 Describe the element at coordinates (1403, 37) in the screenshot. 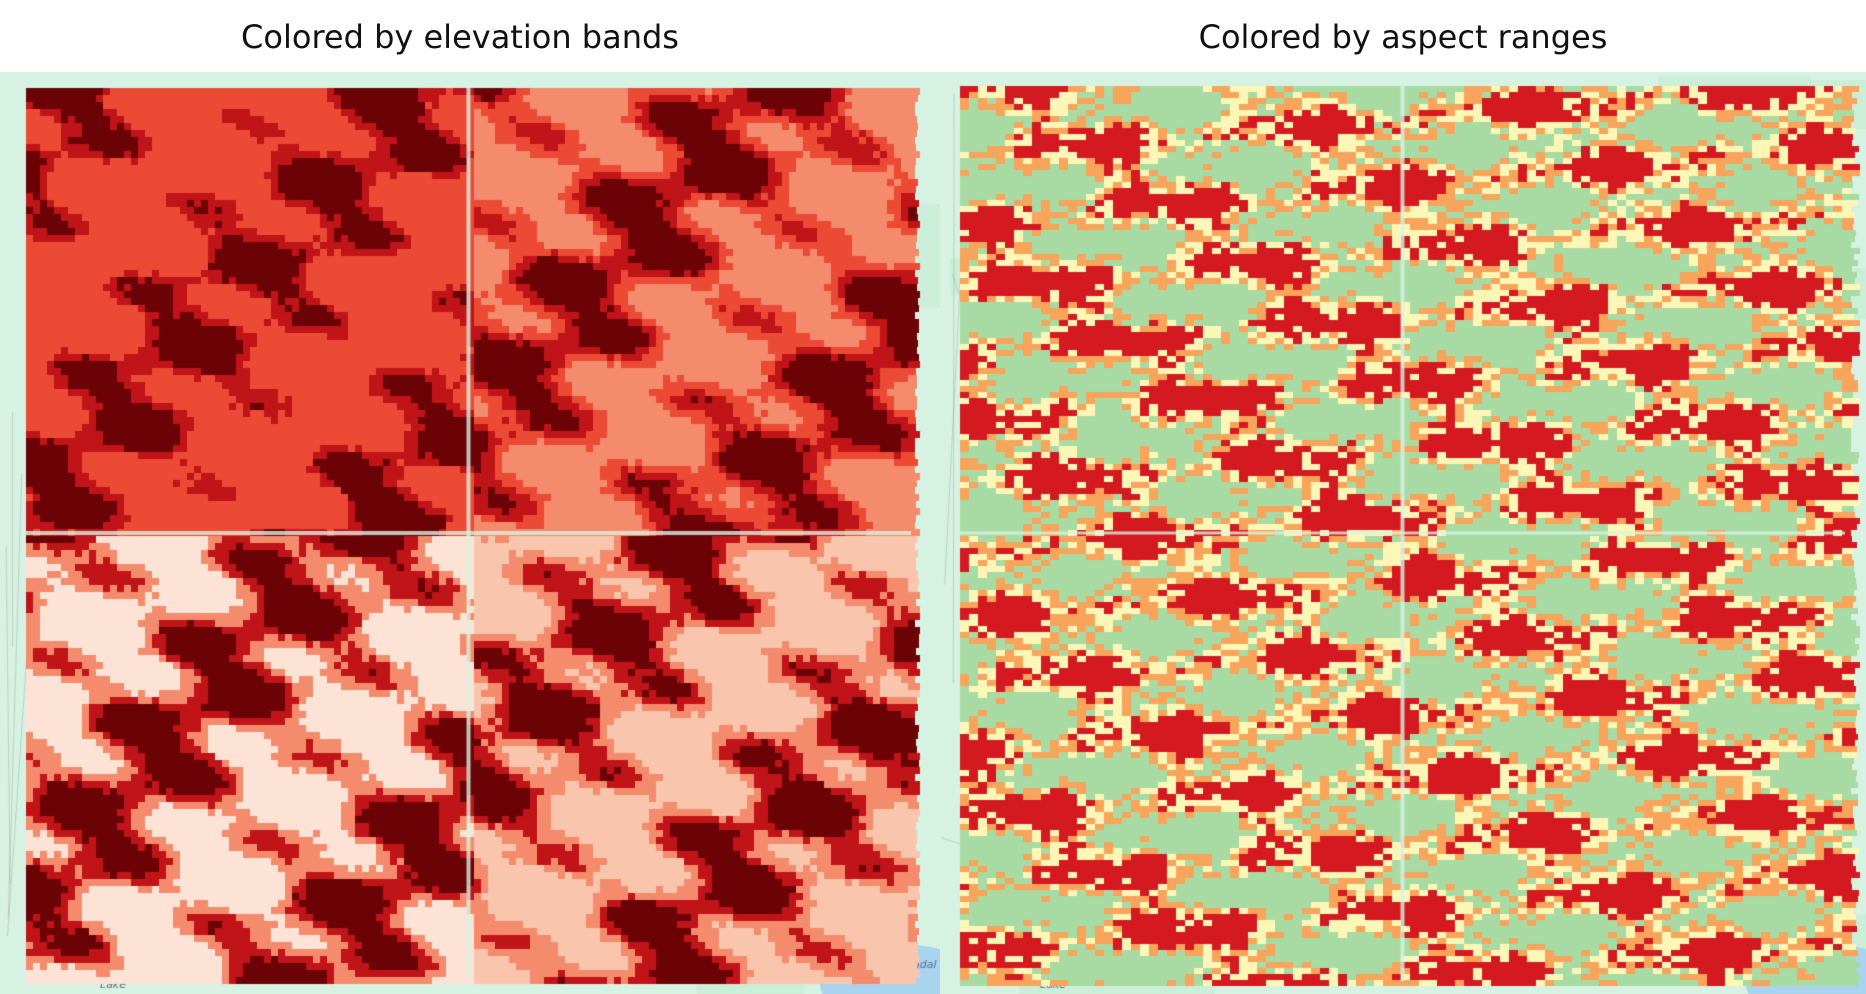

I see `aspect-panel-title: Colored by aspect ranges` at that location.